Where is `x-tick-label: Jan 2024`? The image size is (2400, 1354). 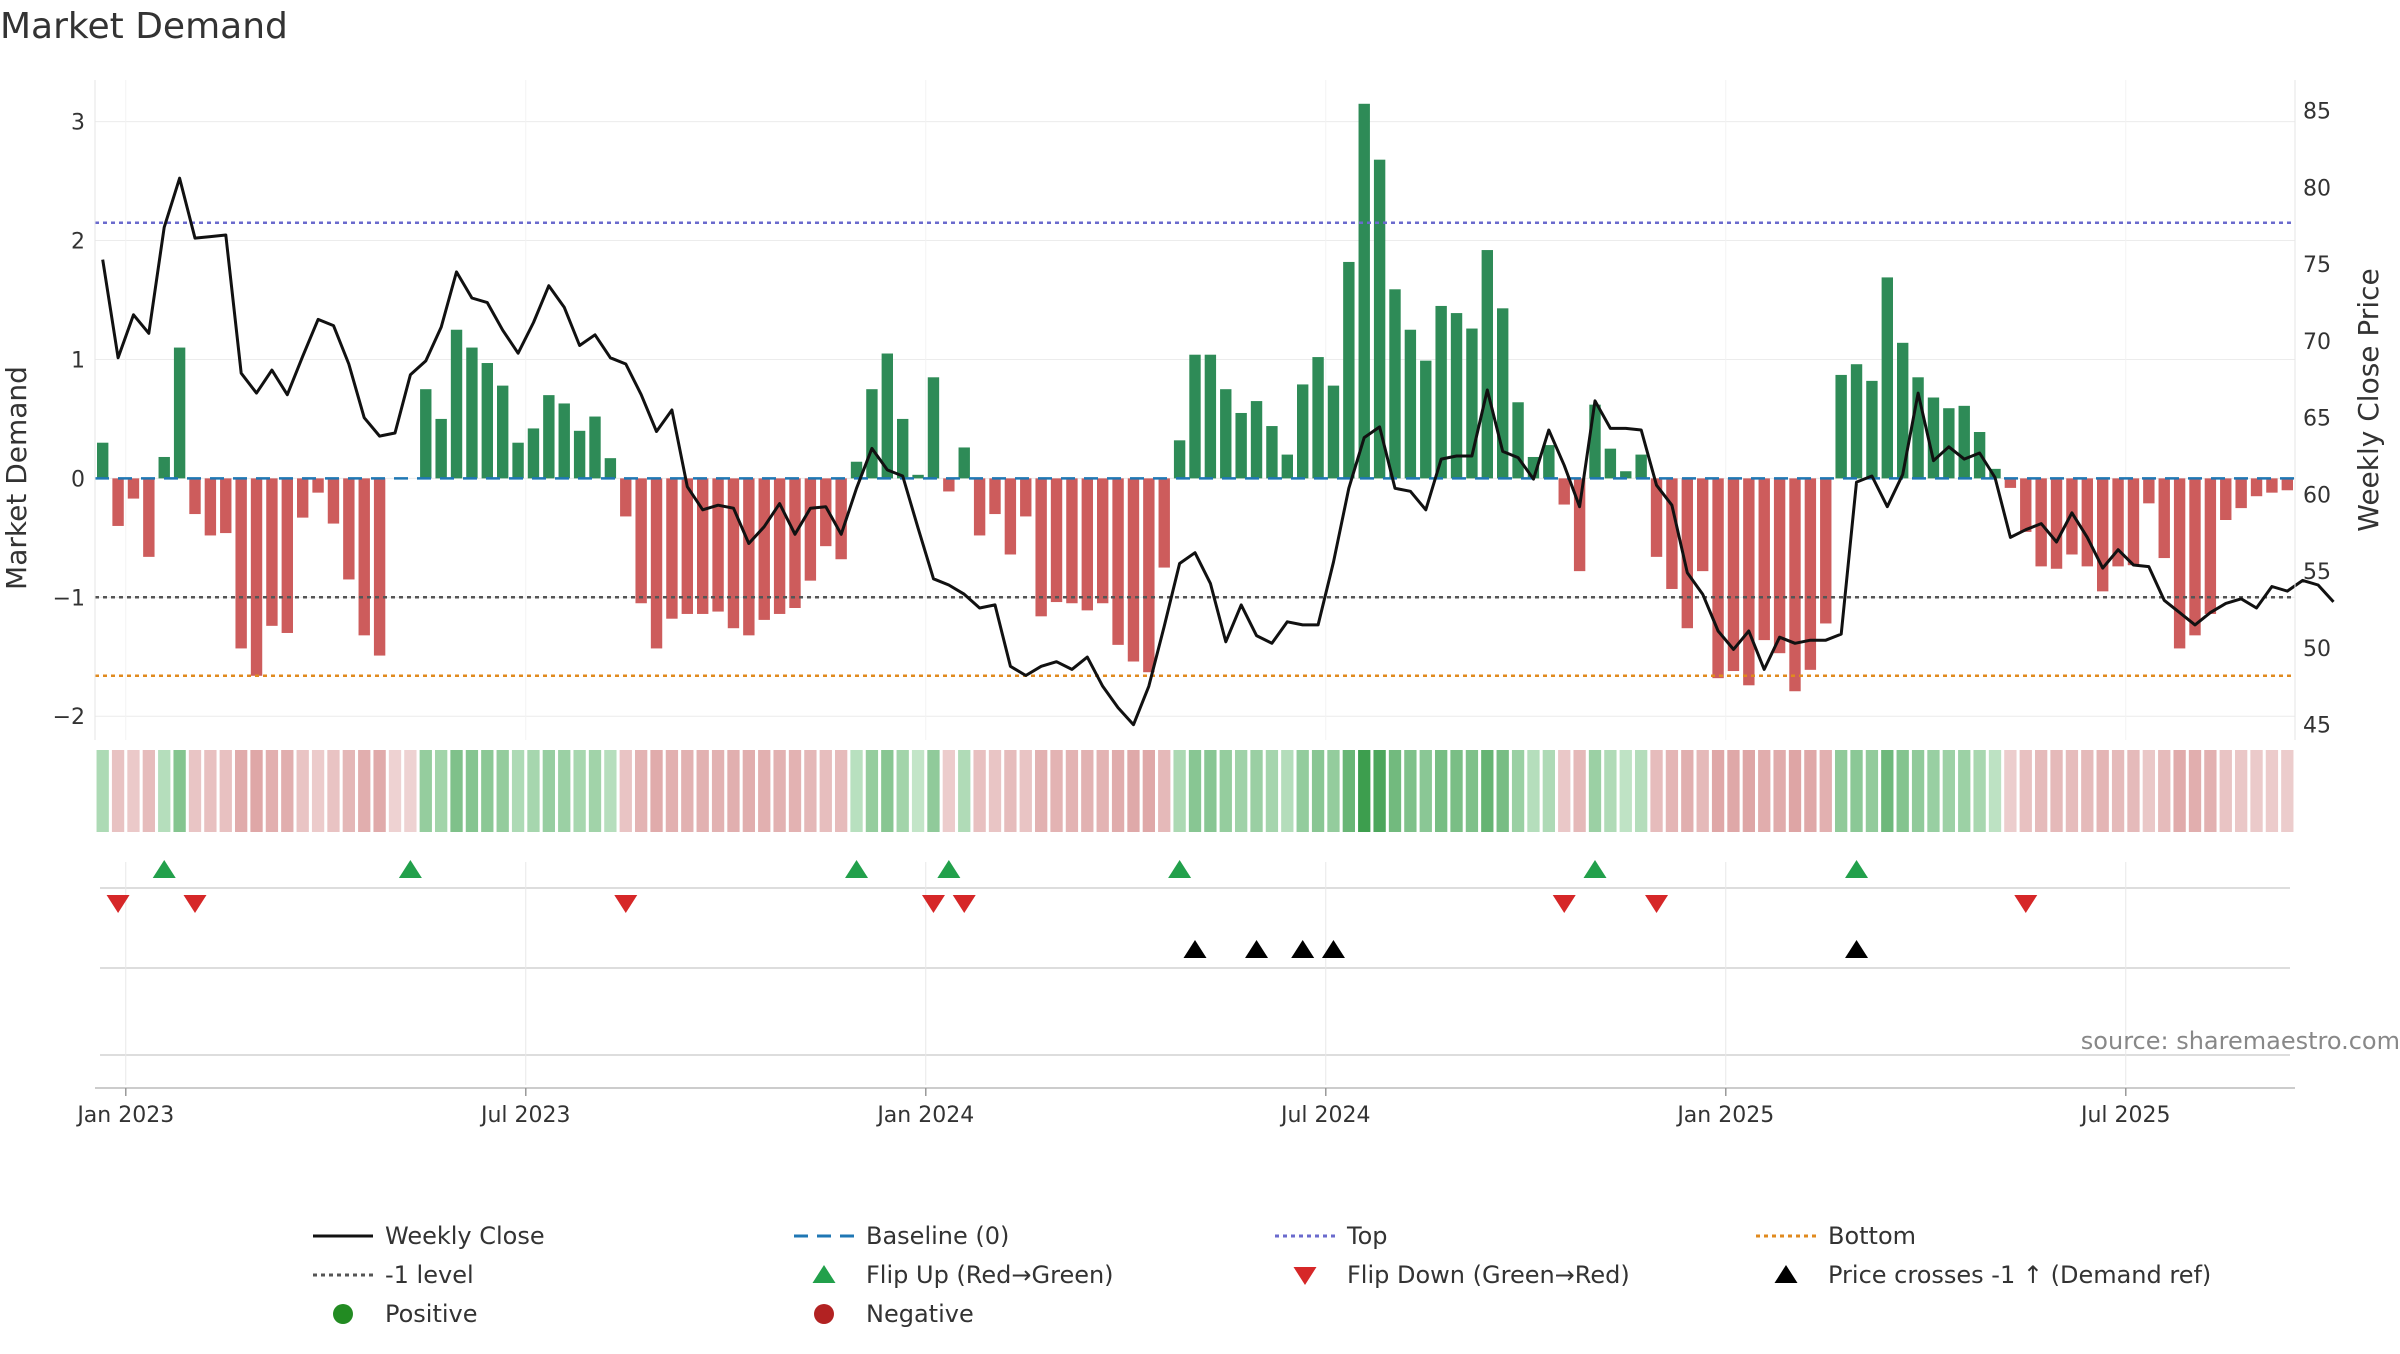
x-tick-label: Jan 2024 is located at coordinates (924, 1115).